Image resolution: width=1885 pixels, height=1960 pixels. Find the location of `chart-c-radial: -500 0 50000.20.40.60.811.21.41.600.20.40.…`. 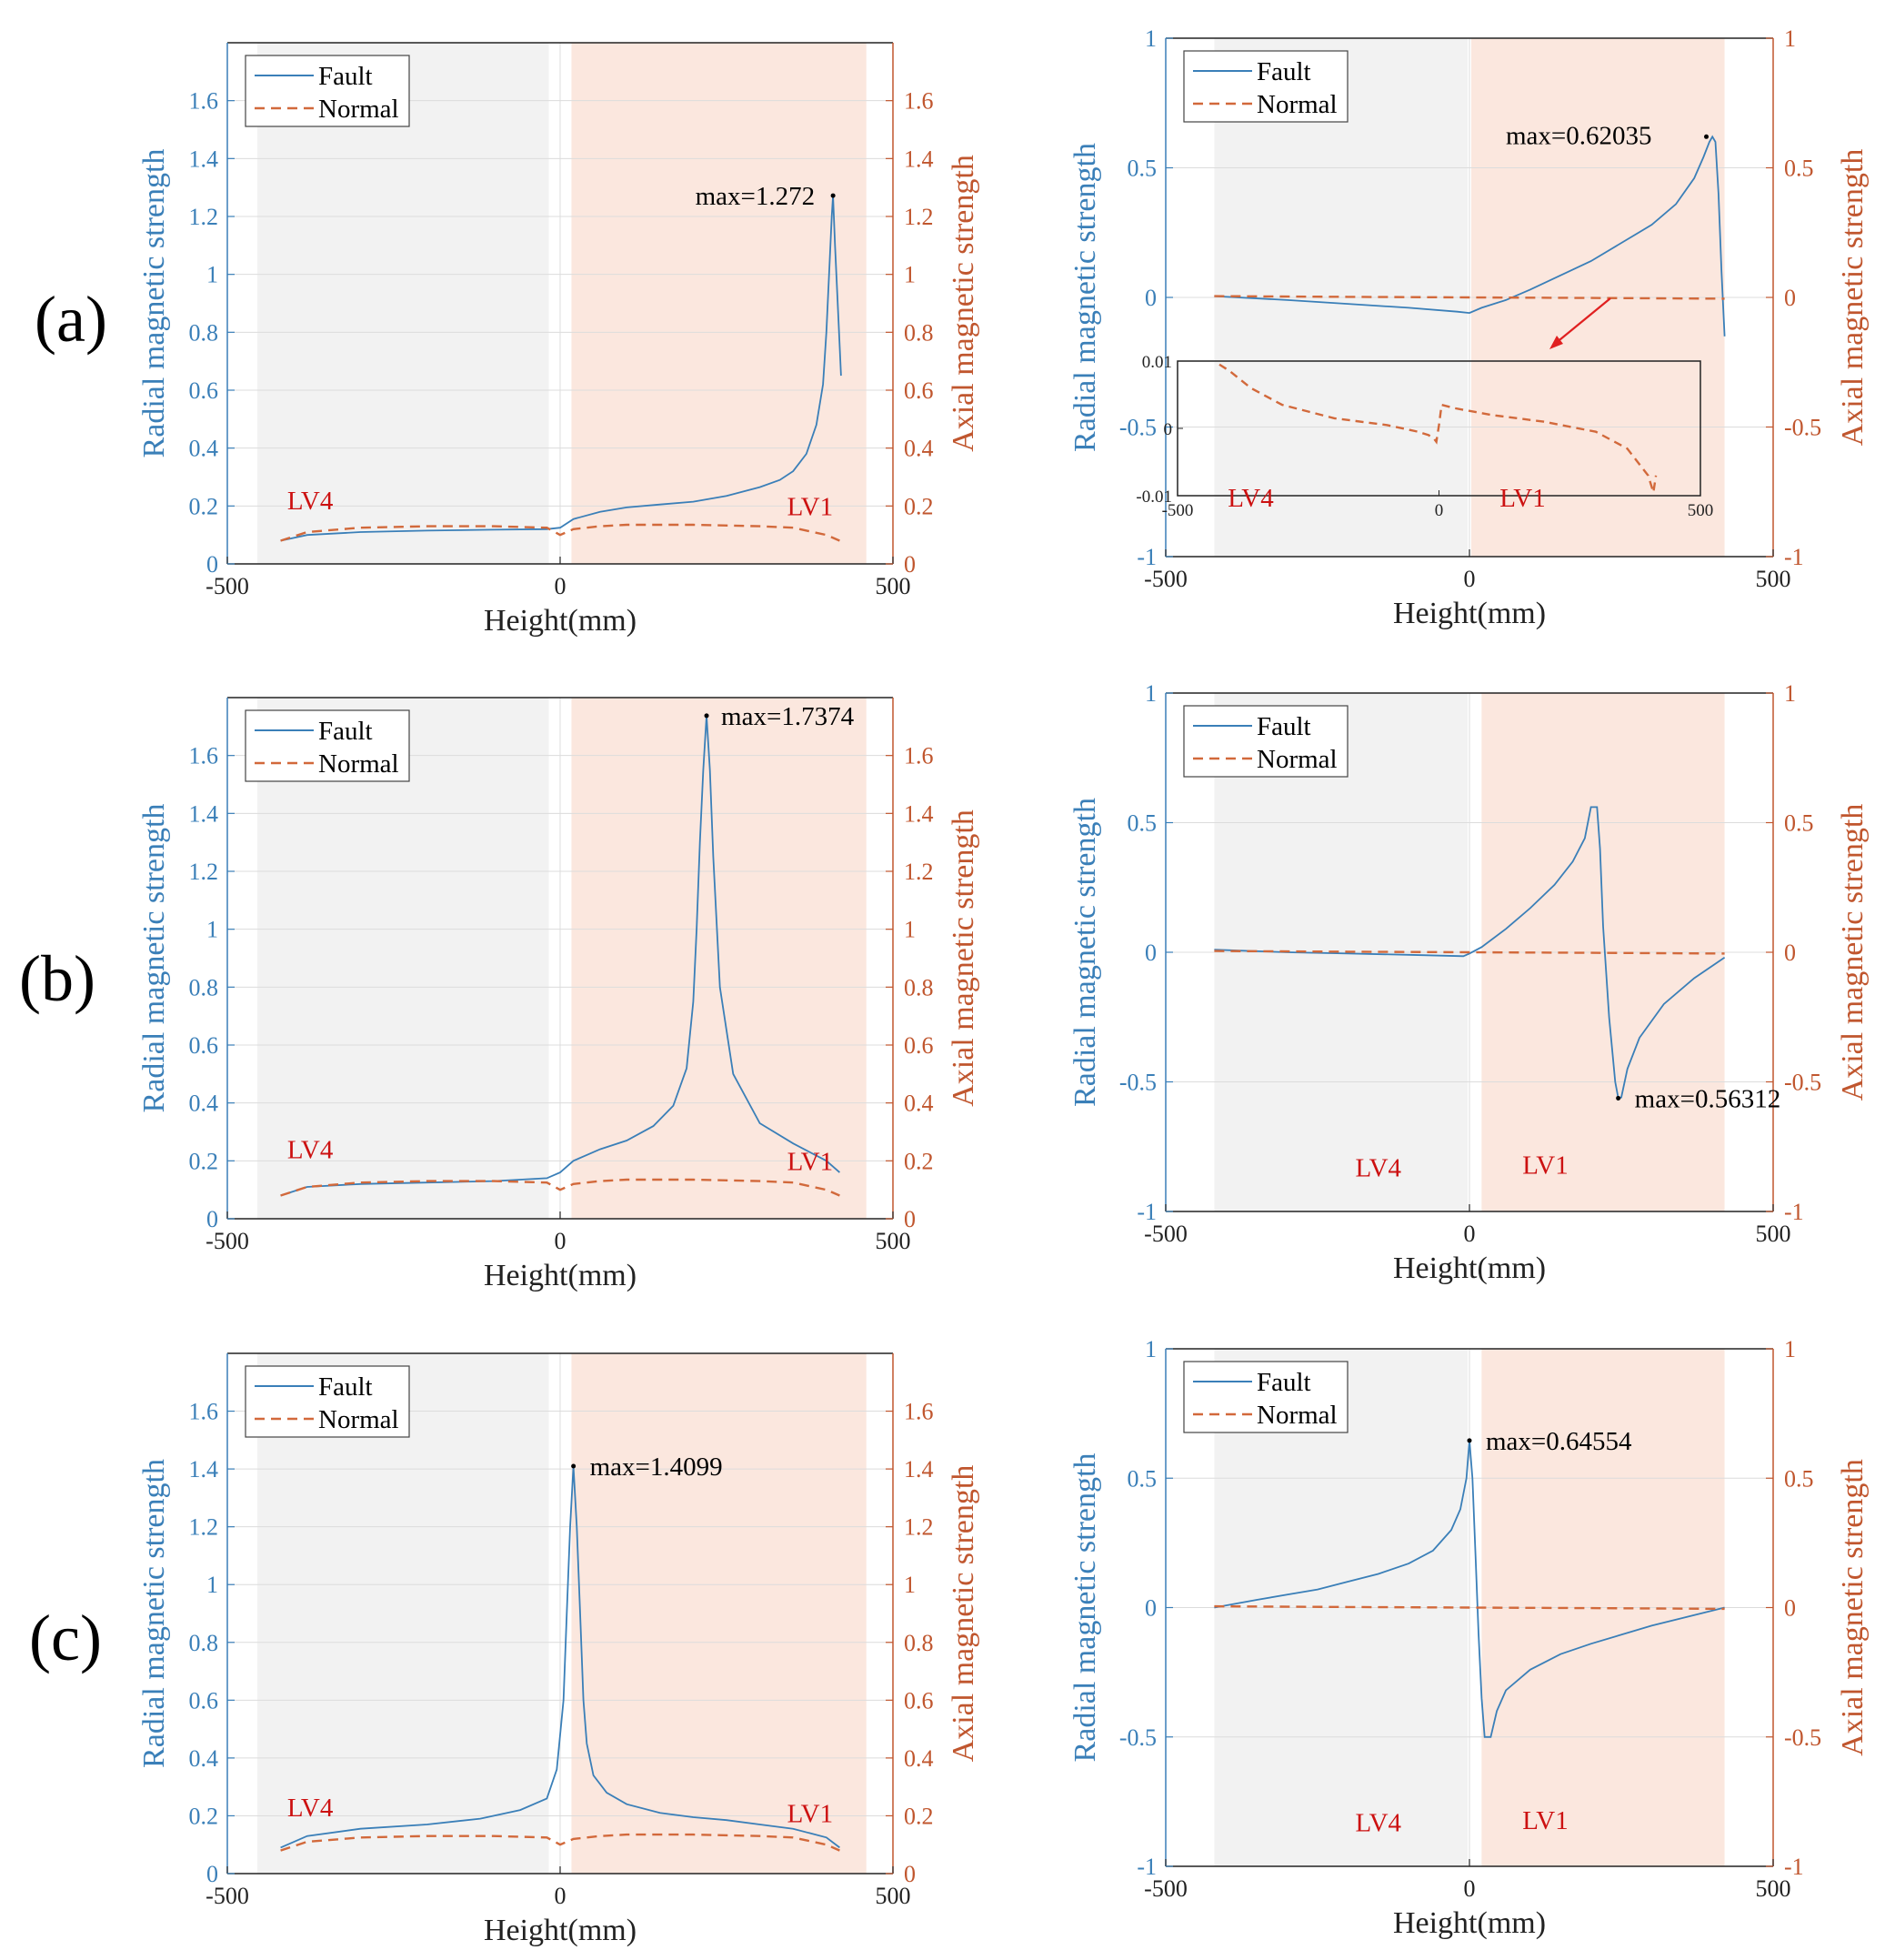

chart-c-radial: -500 0 50000.20.40.60.811.21.41.600.20.40.… is located at coordinates (559, 1649).